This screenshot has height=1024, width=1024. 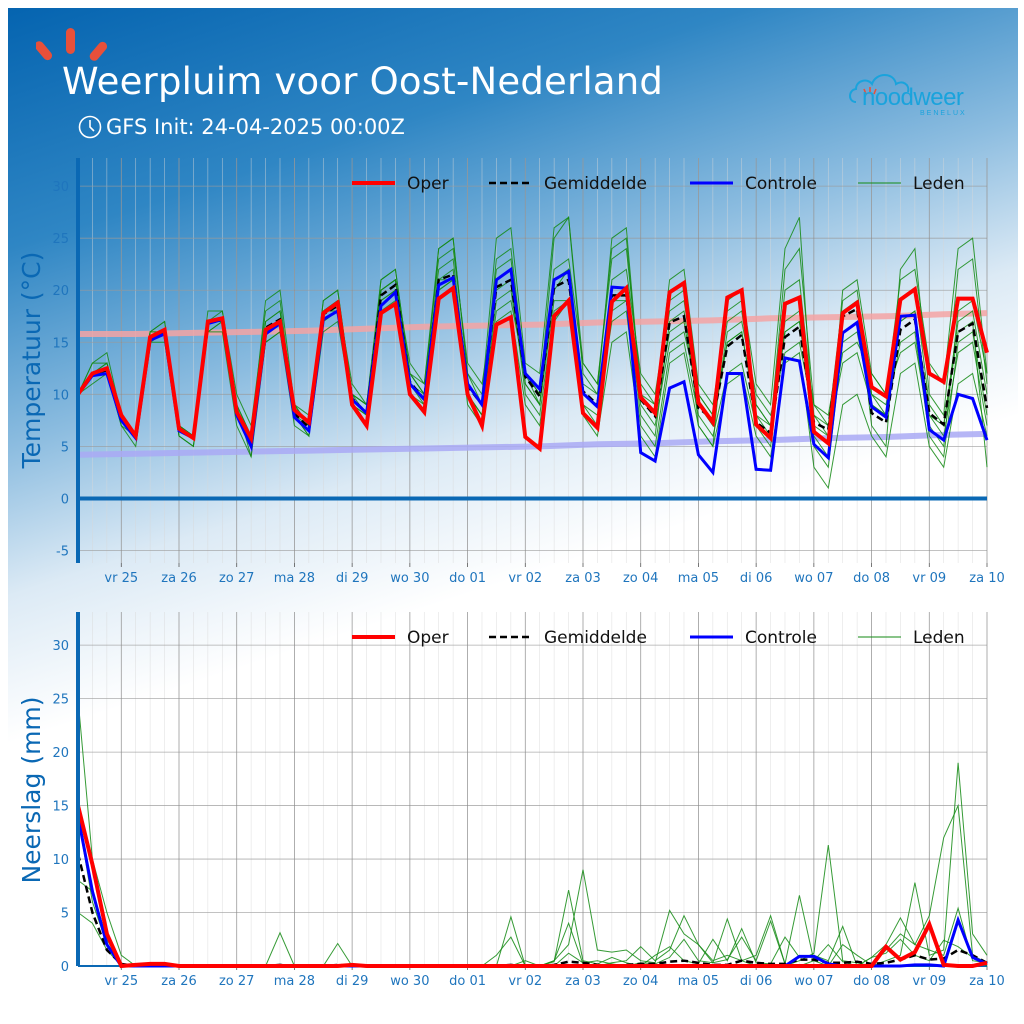 I want to click on logo-subtext: BENELUX, so click(x=943, y=113).